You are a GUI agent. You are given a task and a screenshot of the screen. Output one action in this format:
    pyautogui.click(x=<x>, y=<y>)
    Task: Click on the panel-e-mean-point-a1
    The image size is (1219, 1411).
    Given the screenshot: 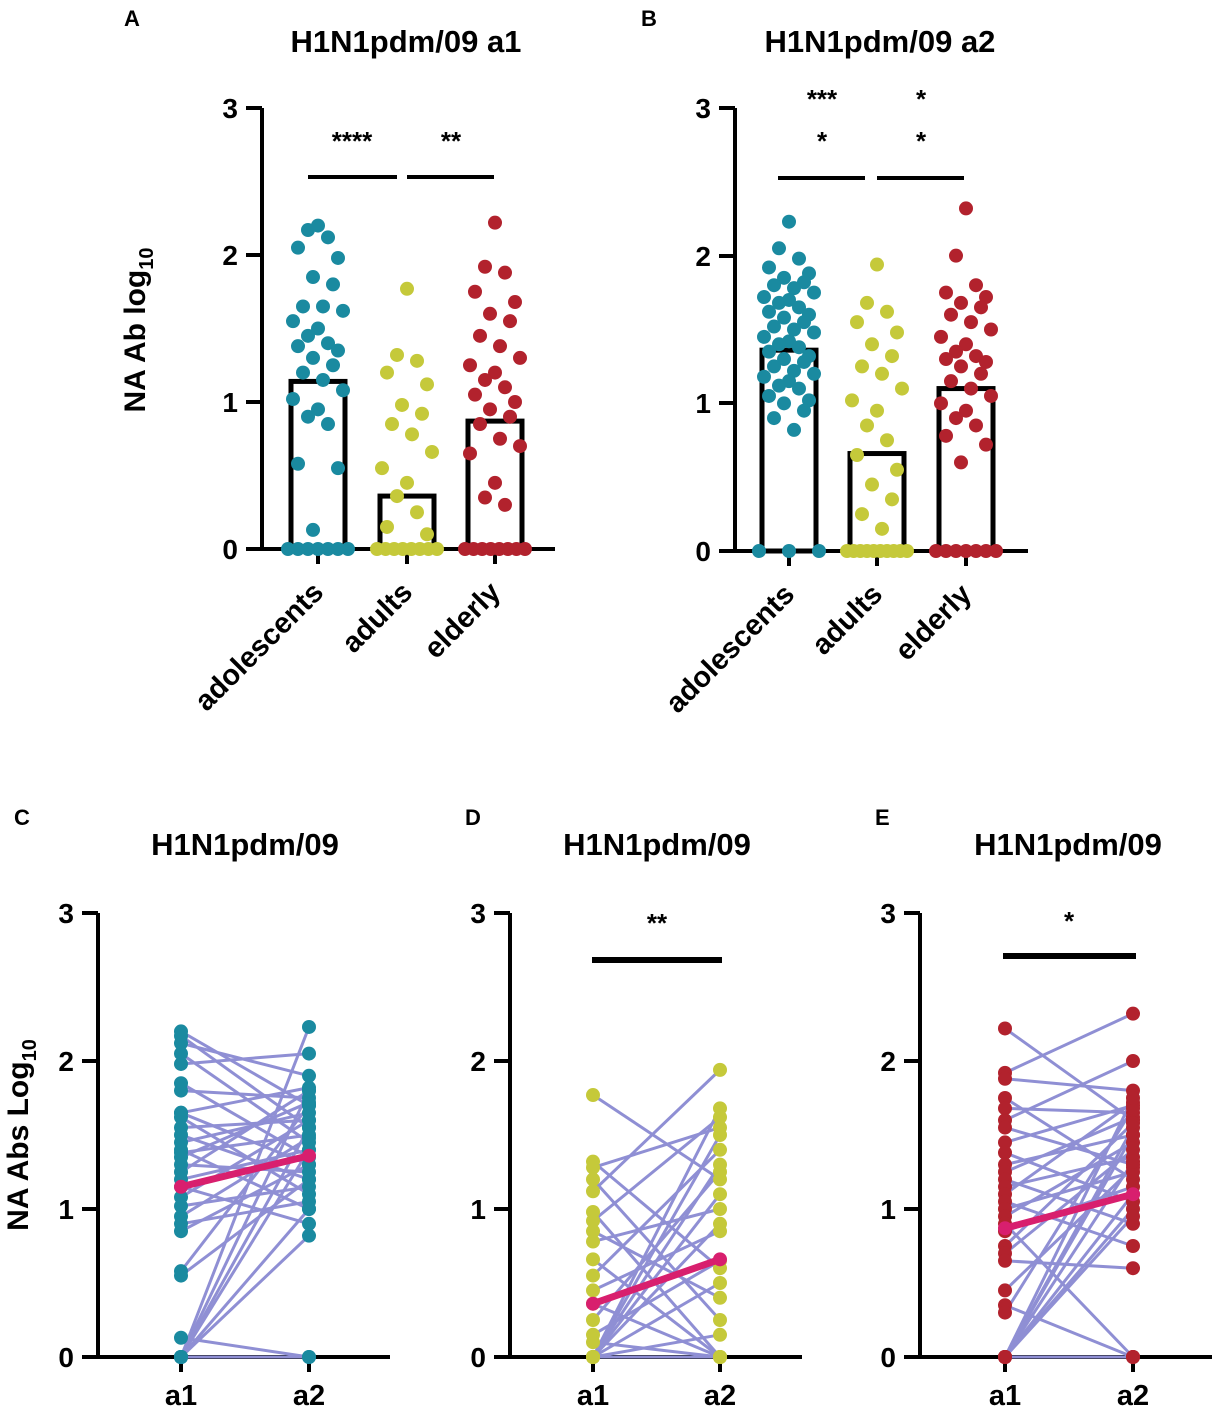 What is the action you would take?
    pyautogui.click(x=1005, y=1228)
    